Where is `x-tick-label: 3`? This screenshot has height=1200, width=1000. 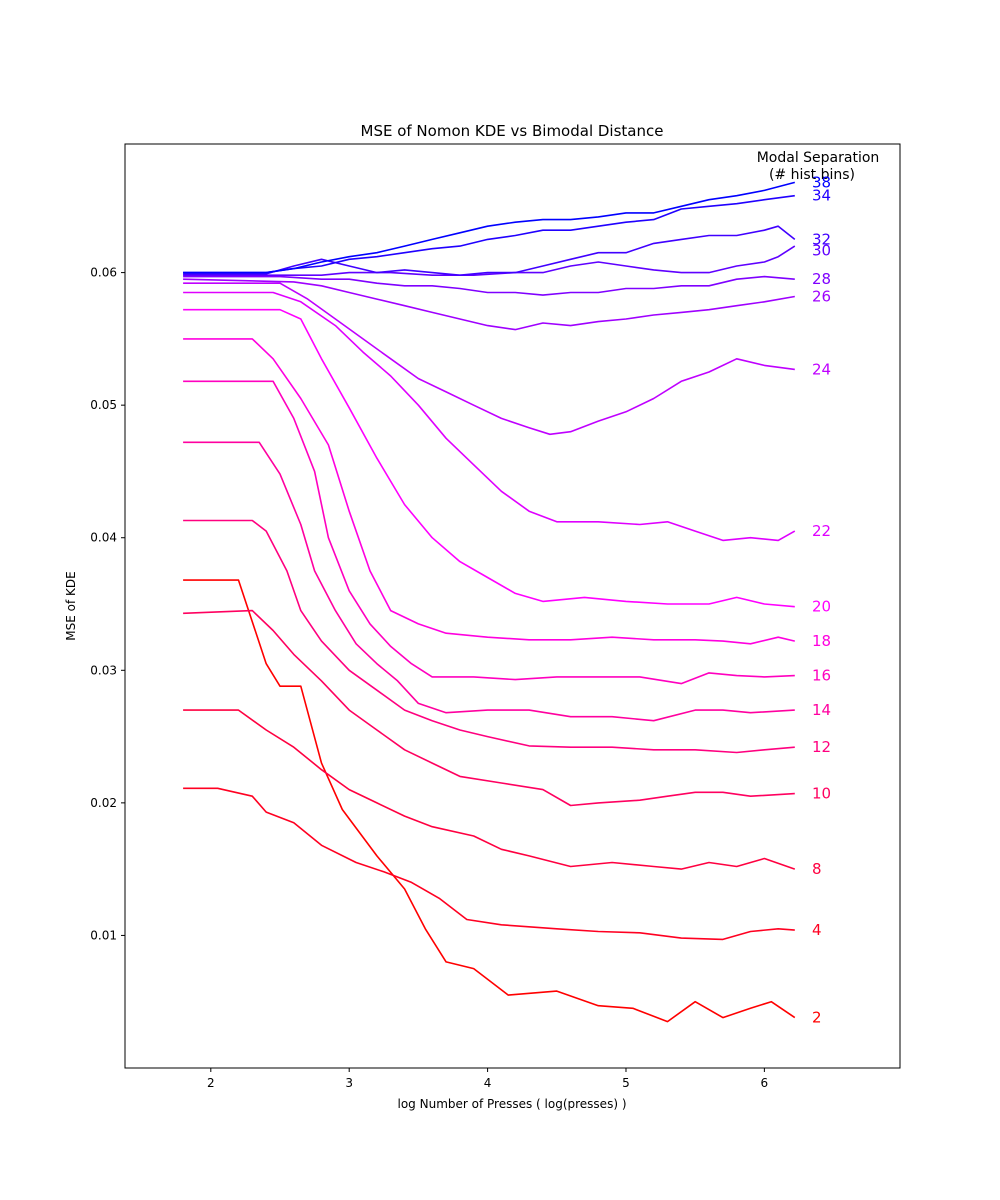 x-tick-label: 3 is located at coordinates (349, 1083).